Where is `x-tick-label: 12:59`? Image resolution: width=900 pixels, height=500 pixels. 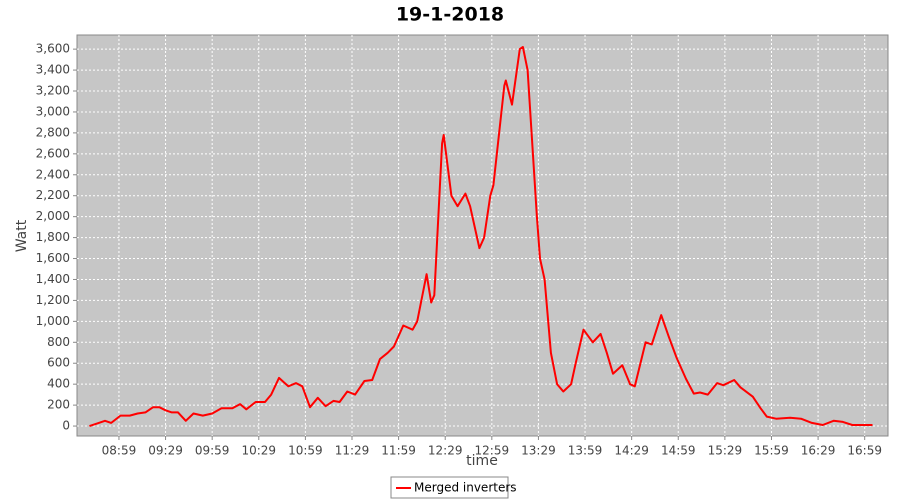 x-tick-label: 12:59 is located at coordinates (492, 451).